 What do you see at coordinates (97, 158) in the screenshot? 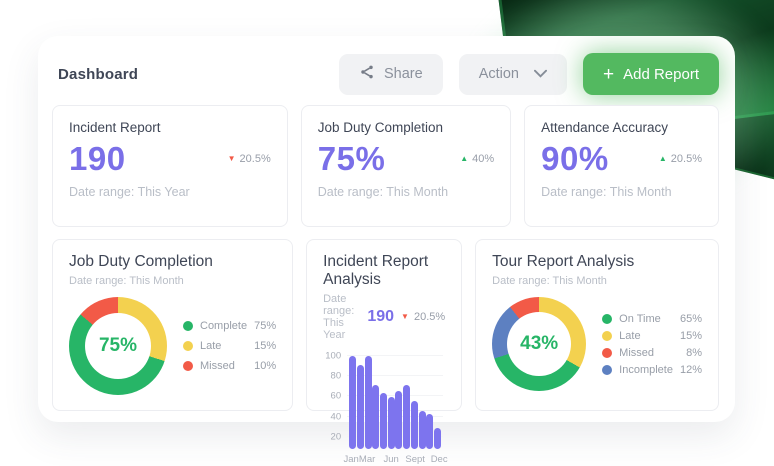
I see `stat-value: 190` at bounding box center [97, 158].